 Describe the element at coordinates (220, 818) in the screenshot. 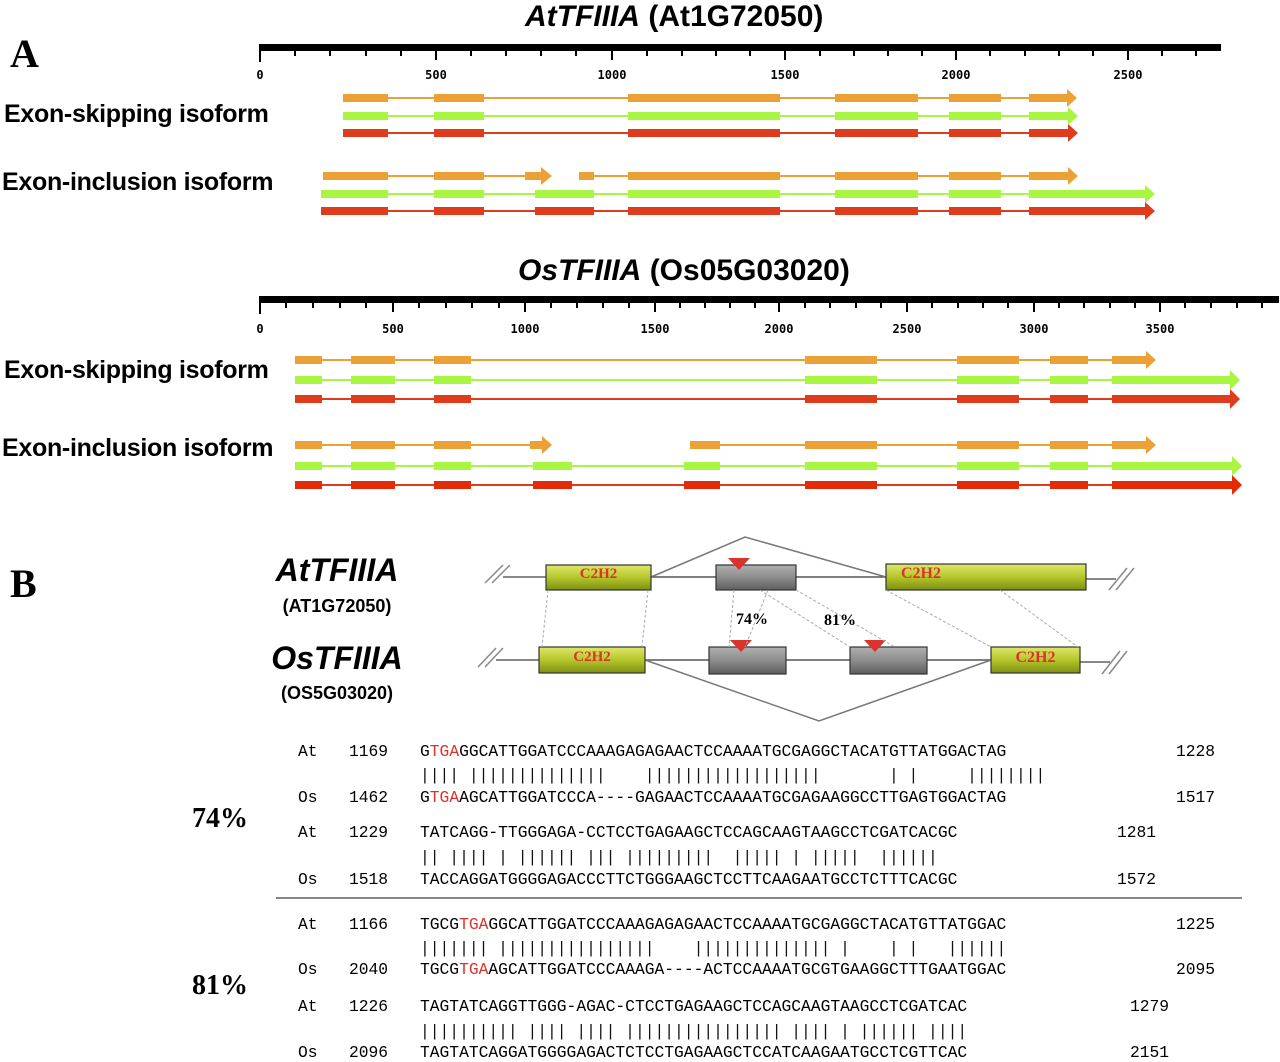

I see `block-74-percent: 74%` at that location.